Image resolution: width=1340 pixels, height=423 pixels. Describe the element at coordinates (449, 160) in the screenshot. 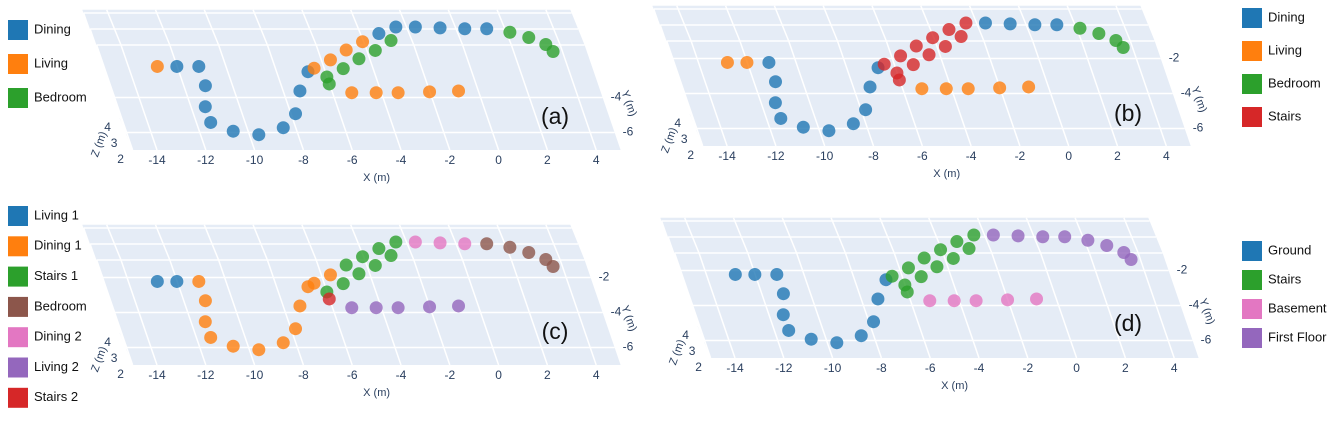

I see `x-tick-label: -2` at that location.